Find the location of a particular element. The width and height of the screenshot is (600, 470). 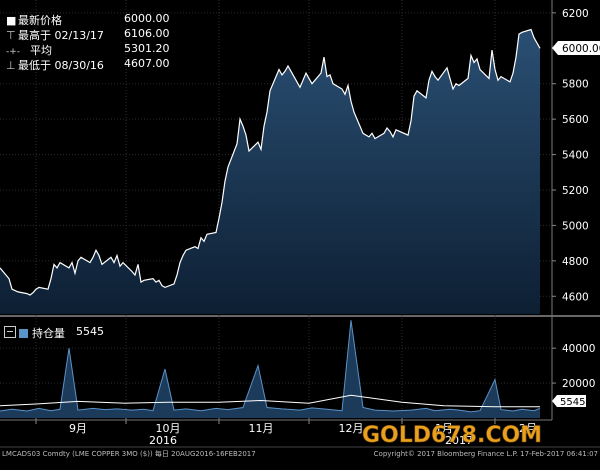

price-tick-label: 4800 is located at coordinates (575, 262).